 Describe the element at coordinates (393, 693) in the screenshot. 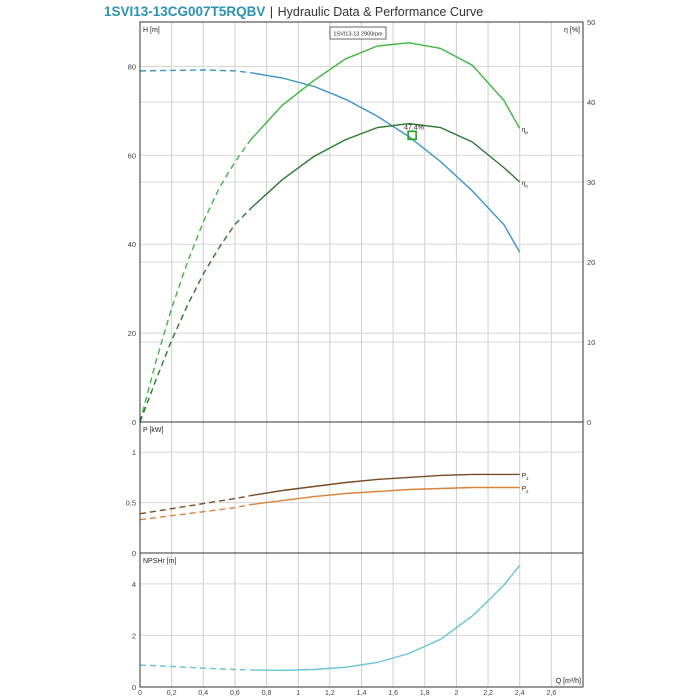

I see `x-tick-label: 1,6` at that location.